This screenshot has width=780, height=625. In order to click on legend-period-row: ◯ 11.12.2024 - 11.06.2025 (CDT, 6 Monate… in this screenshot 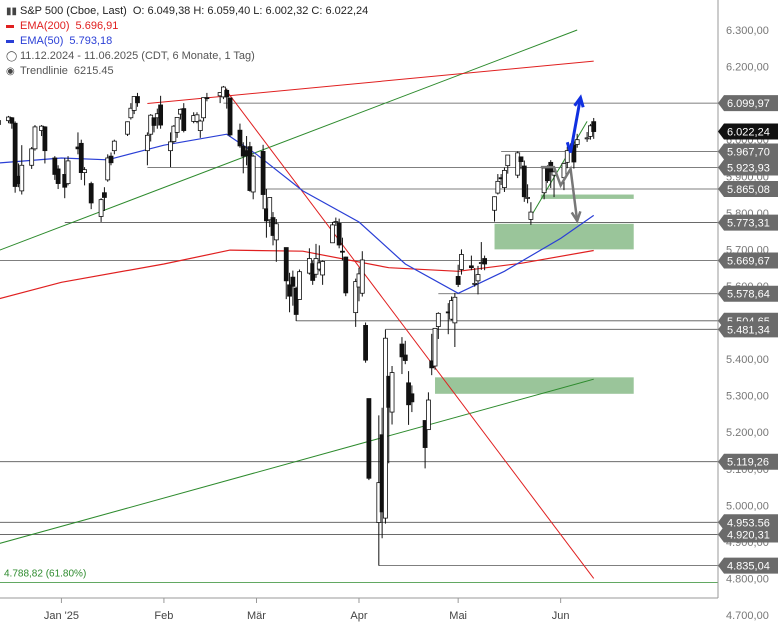, I will do `click(187, 56)`.